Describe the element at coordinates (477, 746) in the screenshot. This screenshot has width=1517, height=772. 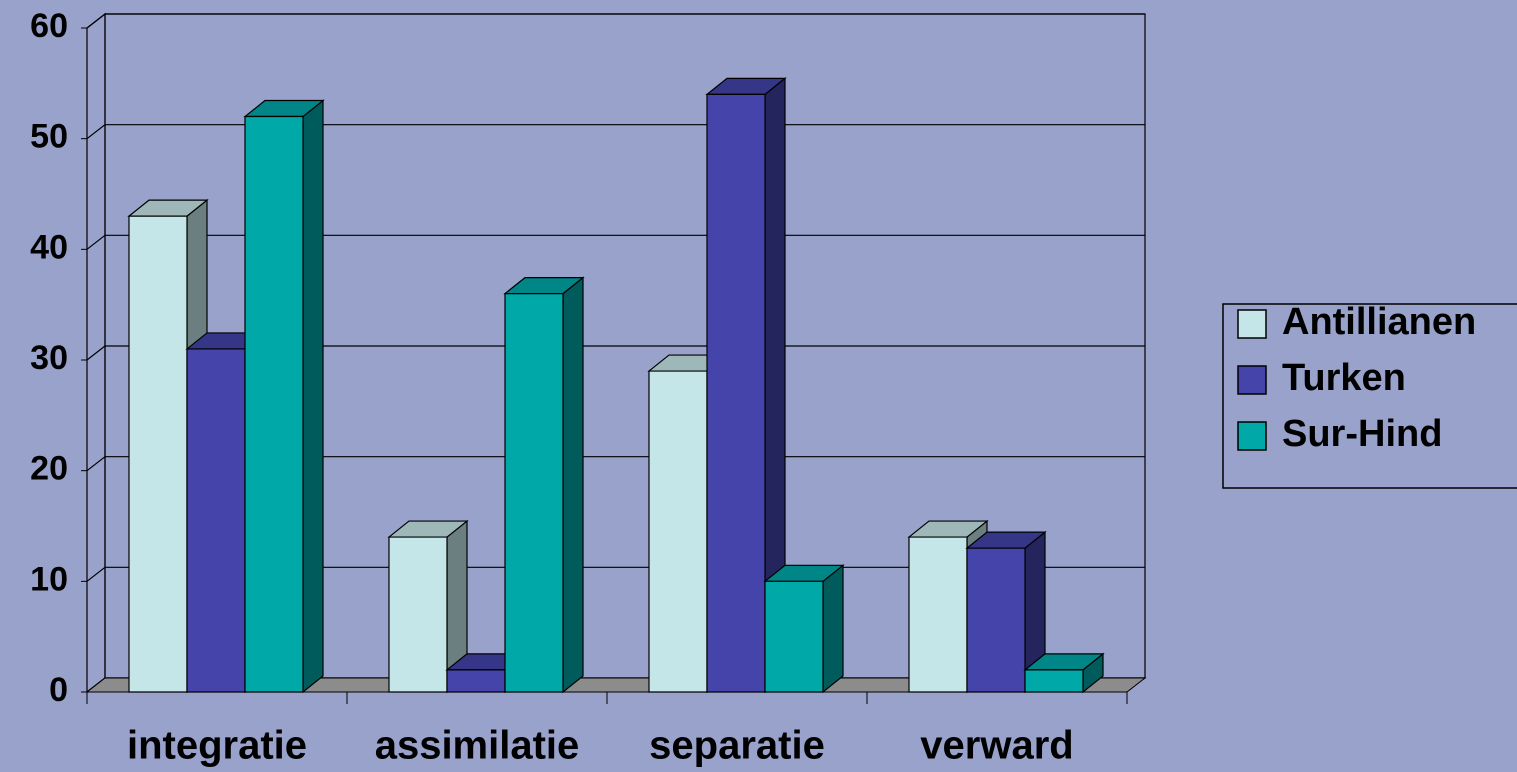
I see `x-tick-label: assimilatie` at that location.